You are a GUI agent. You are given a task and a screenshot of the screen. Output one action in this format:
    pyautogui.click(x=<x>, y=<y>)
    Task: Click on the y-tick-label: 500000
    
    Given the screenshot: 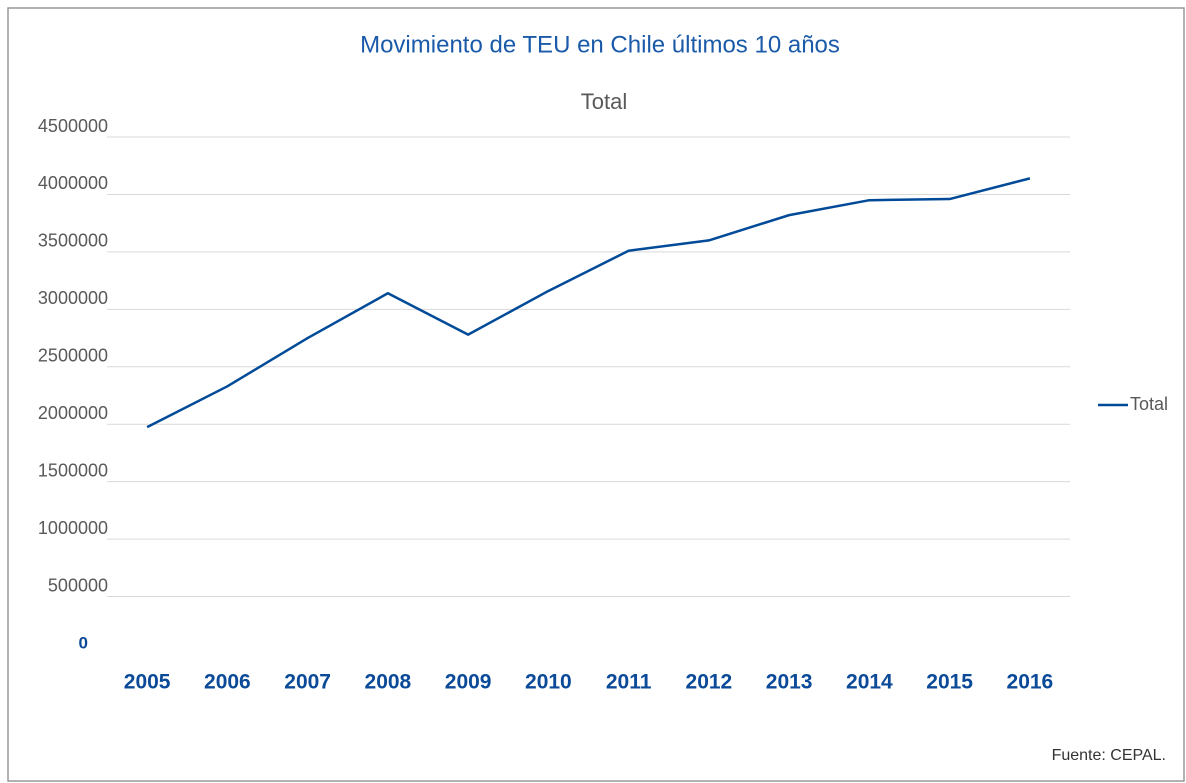 What is the action you would take?
    pyautogui.click(x=78, y=585)
    